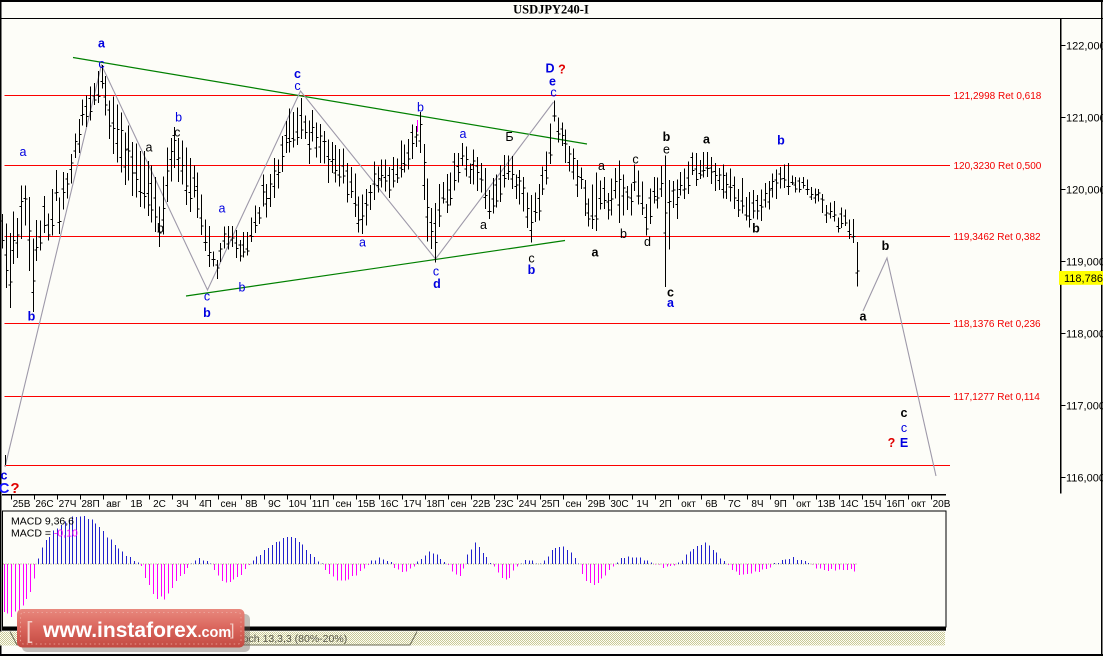  What do you see at coordinates (367, 504) in the screenshot?
I see `svg-text: 15В` at bounding box center [367, 504].